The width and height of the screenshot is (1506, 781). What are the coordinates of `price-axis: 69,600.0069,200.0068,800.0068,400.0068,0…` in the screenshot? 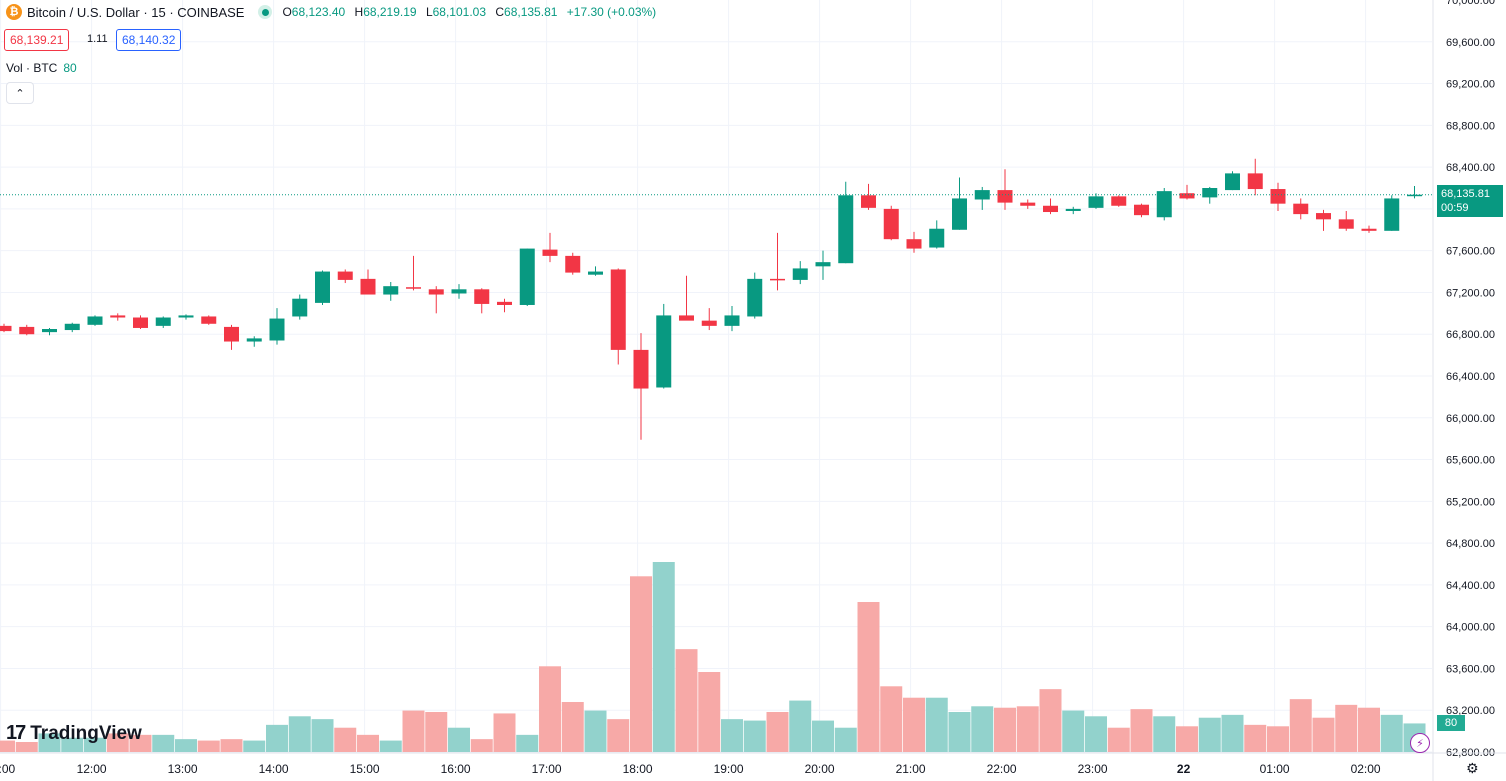 It's located at (1463, 390).